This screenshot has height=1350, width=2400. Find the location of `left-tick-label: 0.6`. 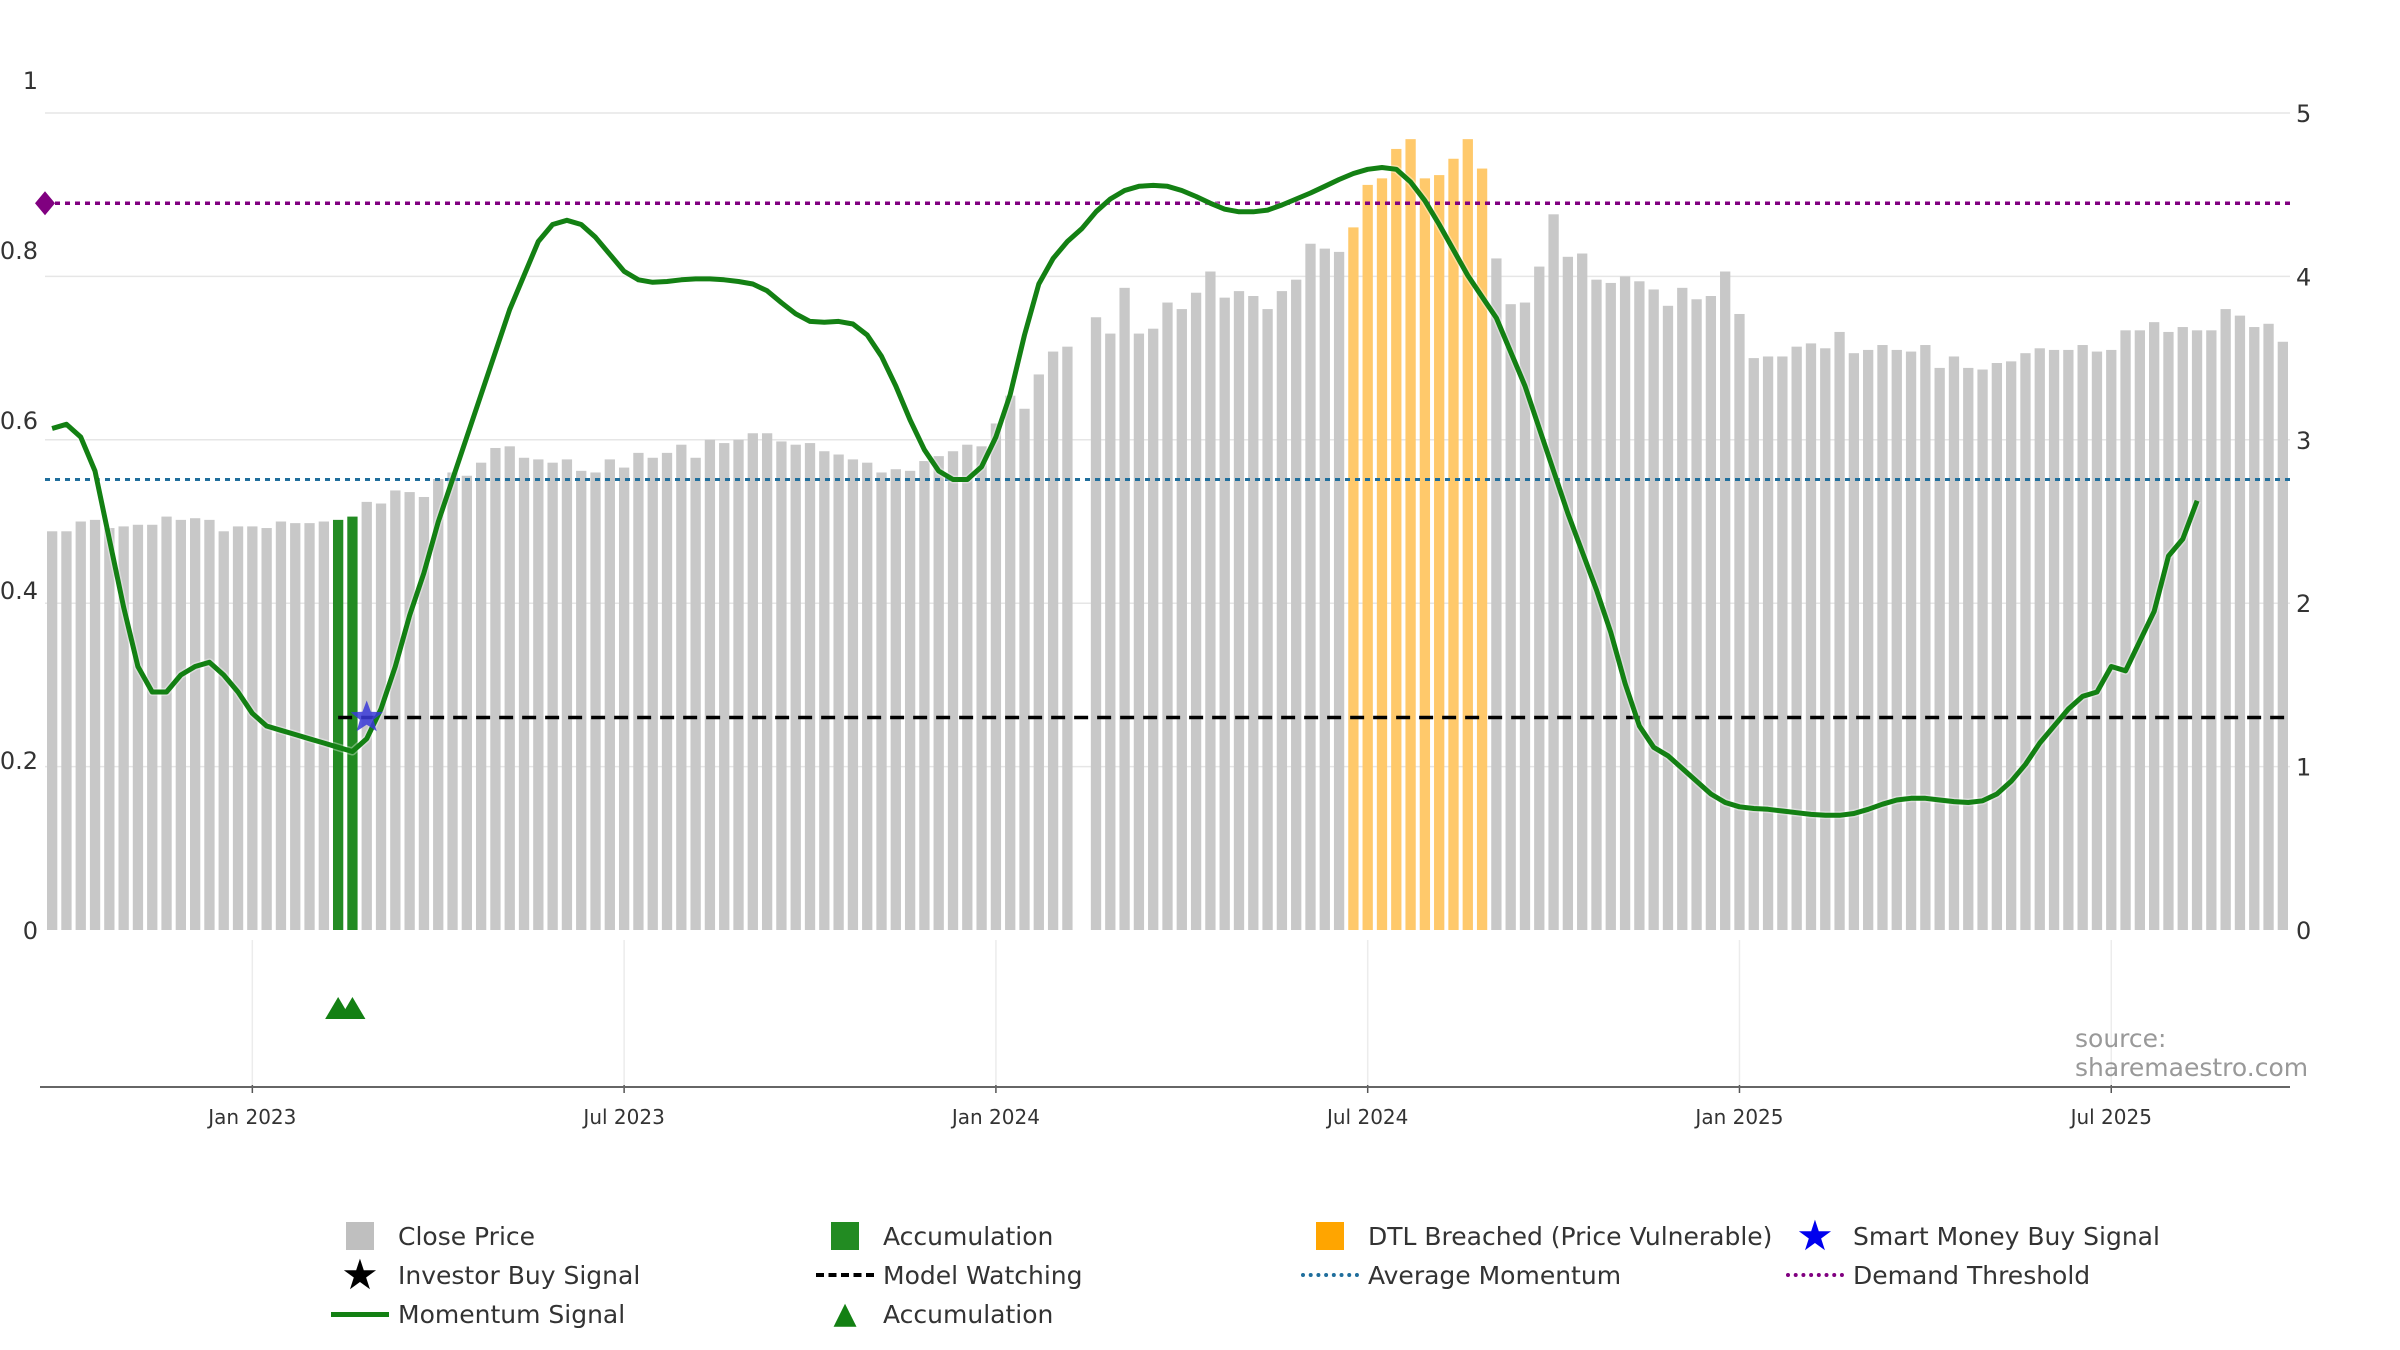

left-tick-label: 0.6 is located at coordinates (19, 421).